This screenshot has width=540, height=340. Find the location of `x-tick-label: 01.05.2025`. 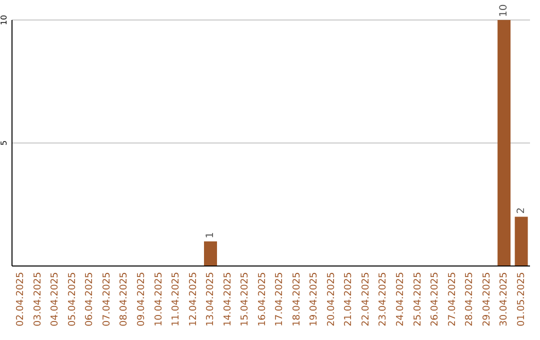

x-tick-label: 01.05.2025 is located at coordinates (521, 299).